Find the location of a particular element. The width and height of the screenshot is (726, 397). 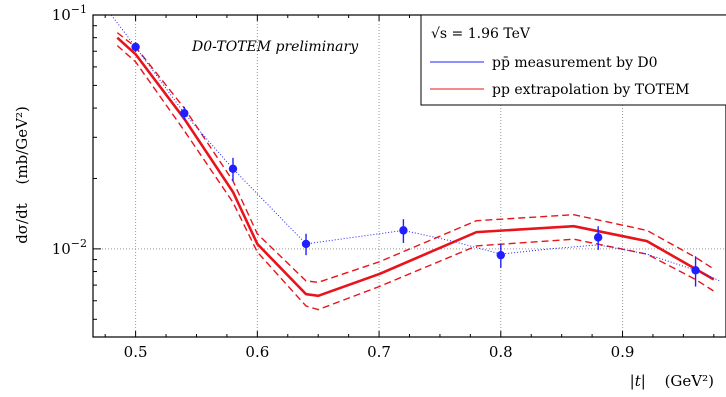

x-tick-label: 0.6 is located at coordinates (257, 352).